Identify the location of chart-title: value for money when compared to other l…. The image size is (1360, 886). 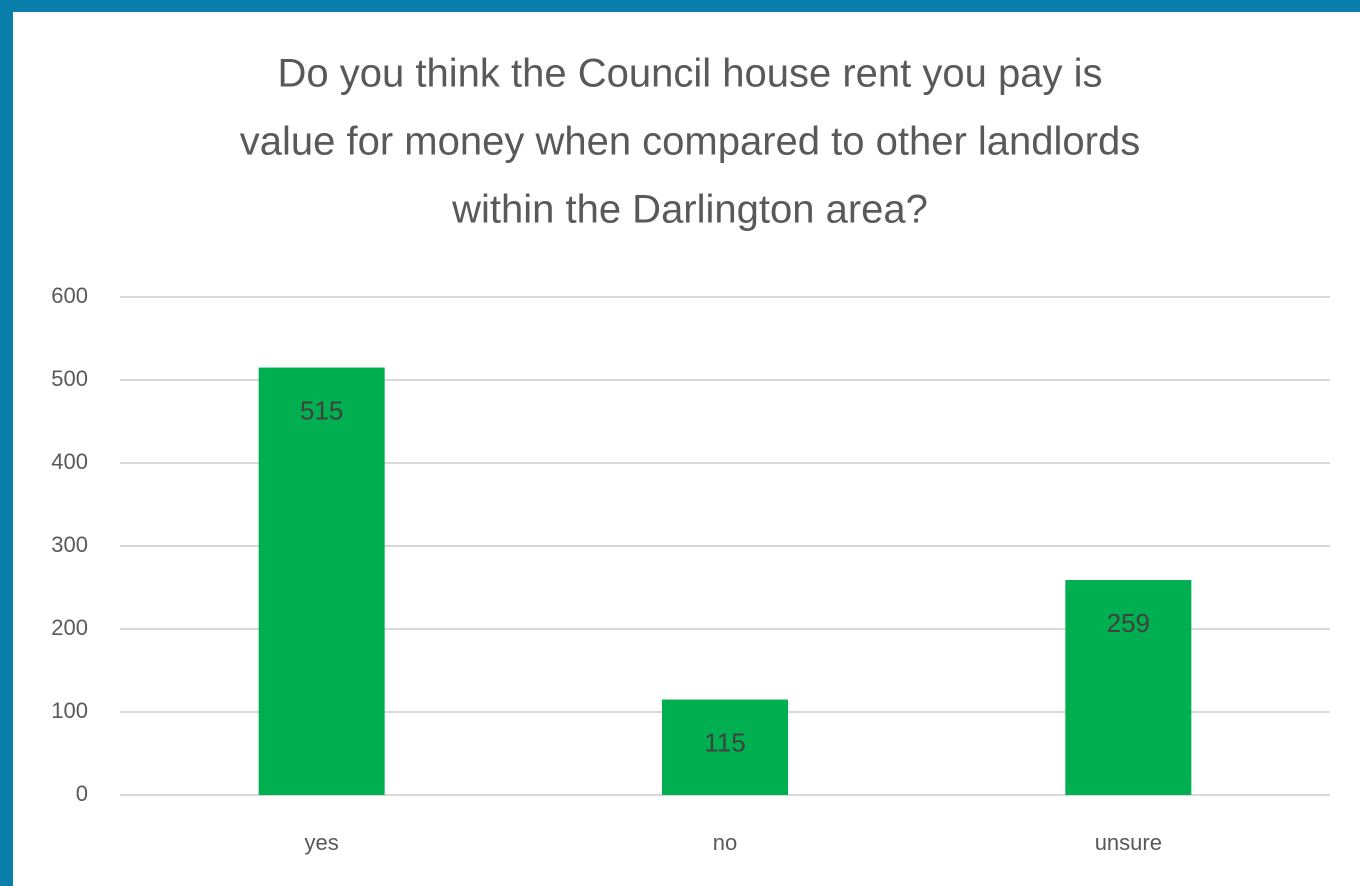
(690, 142).